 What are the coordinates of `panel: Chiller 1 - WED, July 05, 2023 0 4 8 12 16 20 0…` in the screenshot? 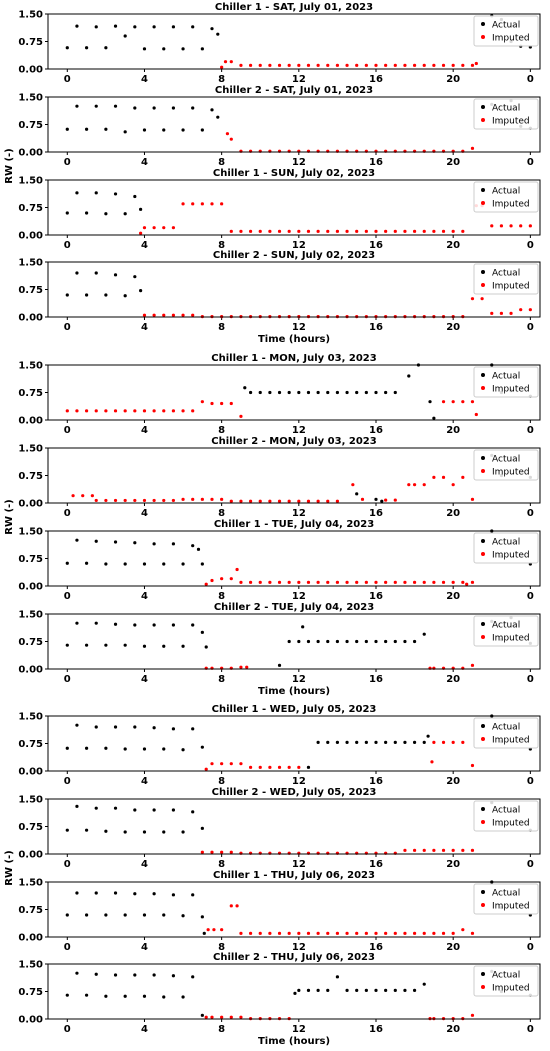 It's located at (279, 745).